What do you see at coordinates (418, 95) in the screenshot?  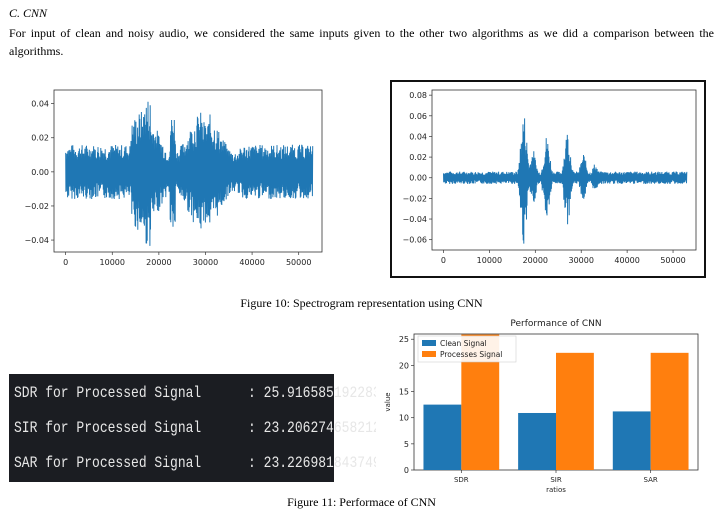 I see `y-tick-label: 0.08` at bounding box center [418, 95].